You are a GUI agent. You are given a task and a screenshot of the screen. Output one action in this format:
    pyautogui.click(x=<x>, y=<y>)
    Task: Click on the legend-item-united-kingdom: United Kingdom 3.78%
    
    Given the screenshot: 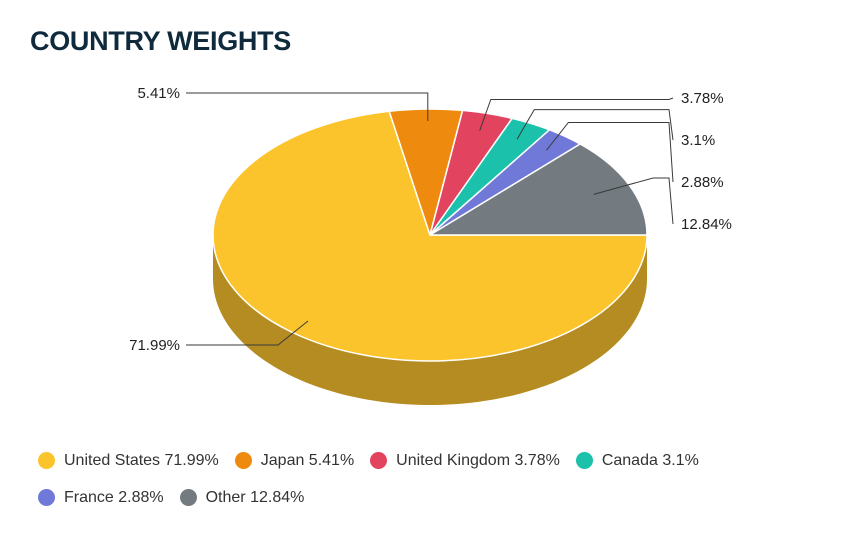 What is the action you would take?
    pyautogui.click(x=465, y=460)
    